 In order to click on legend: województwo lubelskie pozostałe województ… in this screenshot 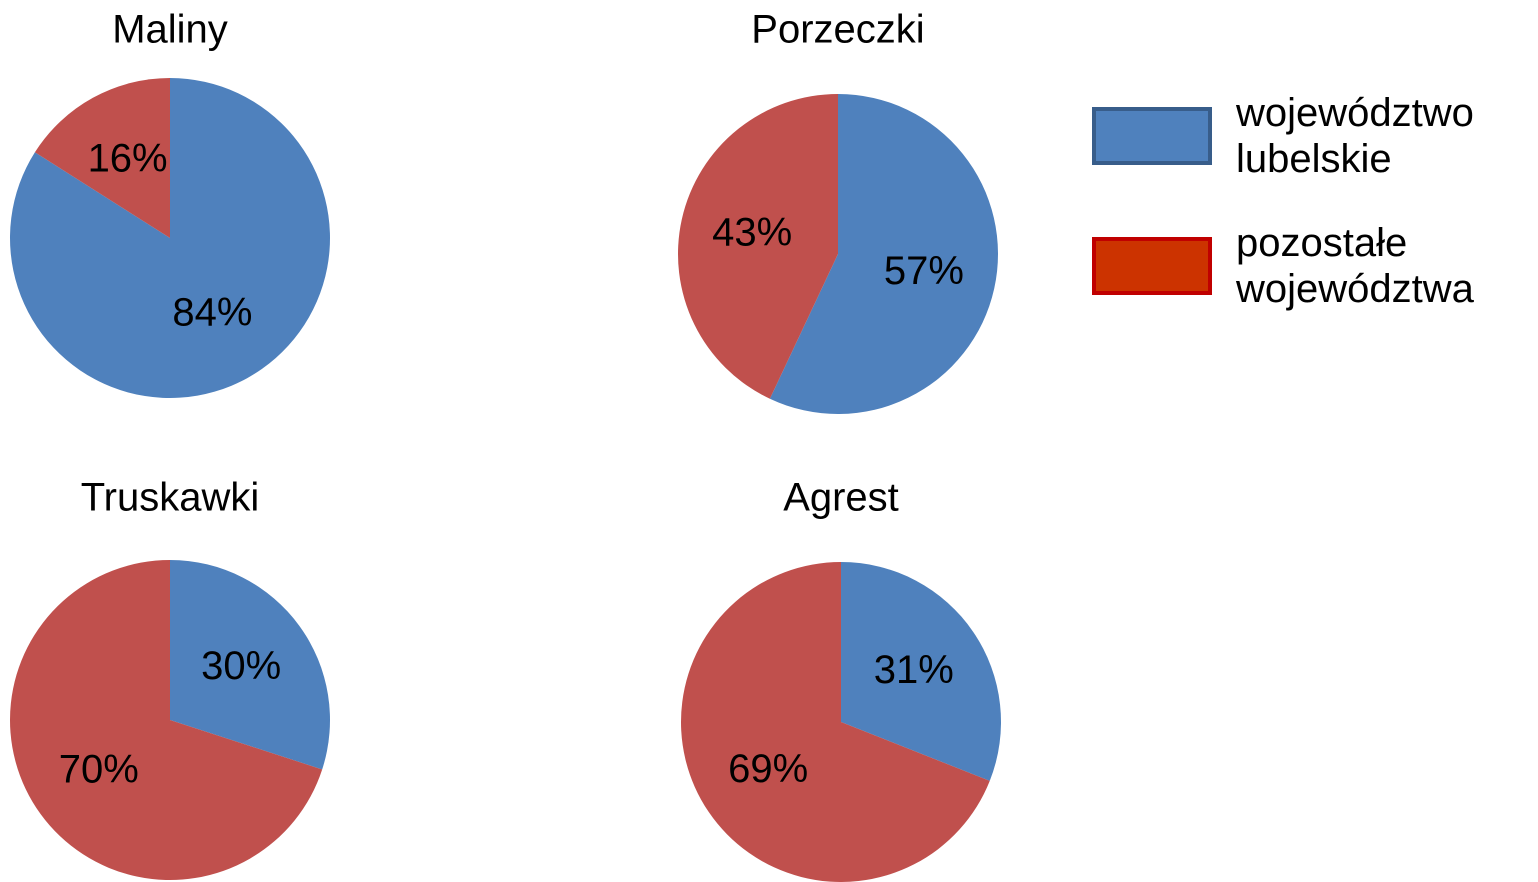, I will do `click(1312, 220)`.